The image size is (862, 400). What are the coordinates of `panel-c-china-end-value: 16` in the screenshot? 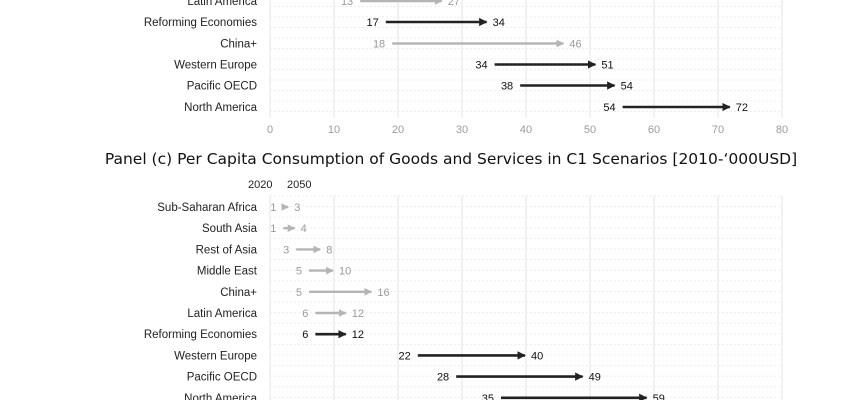 It's located at (383, 293).